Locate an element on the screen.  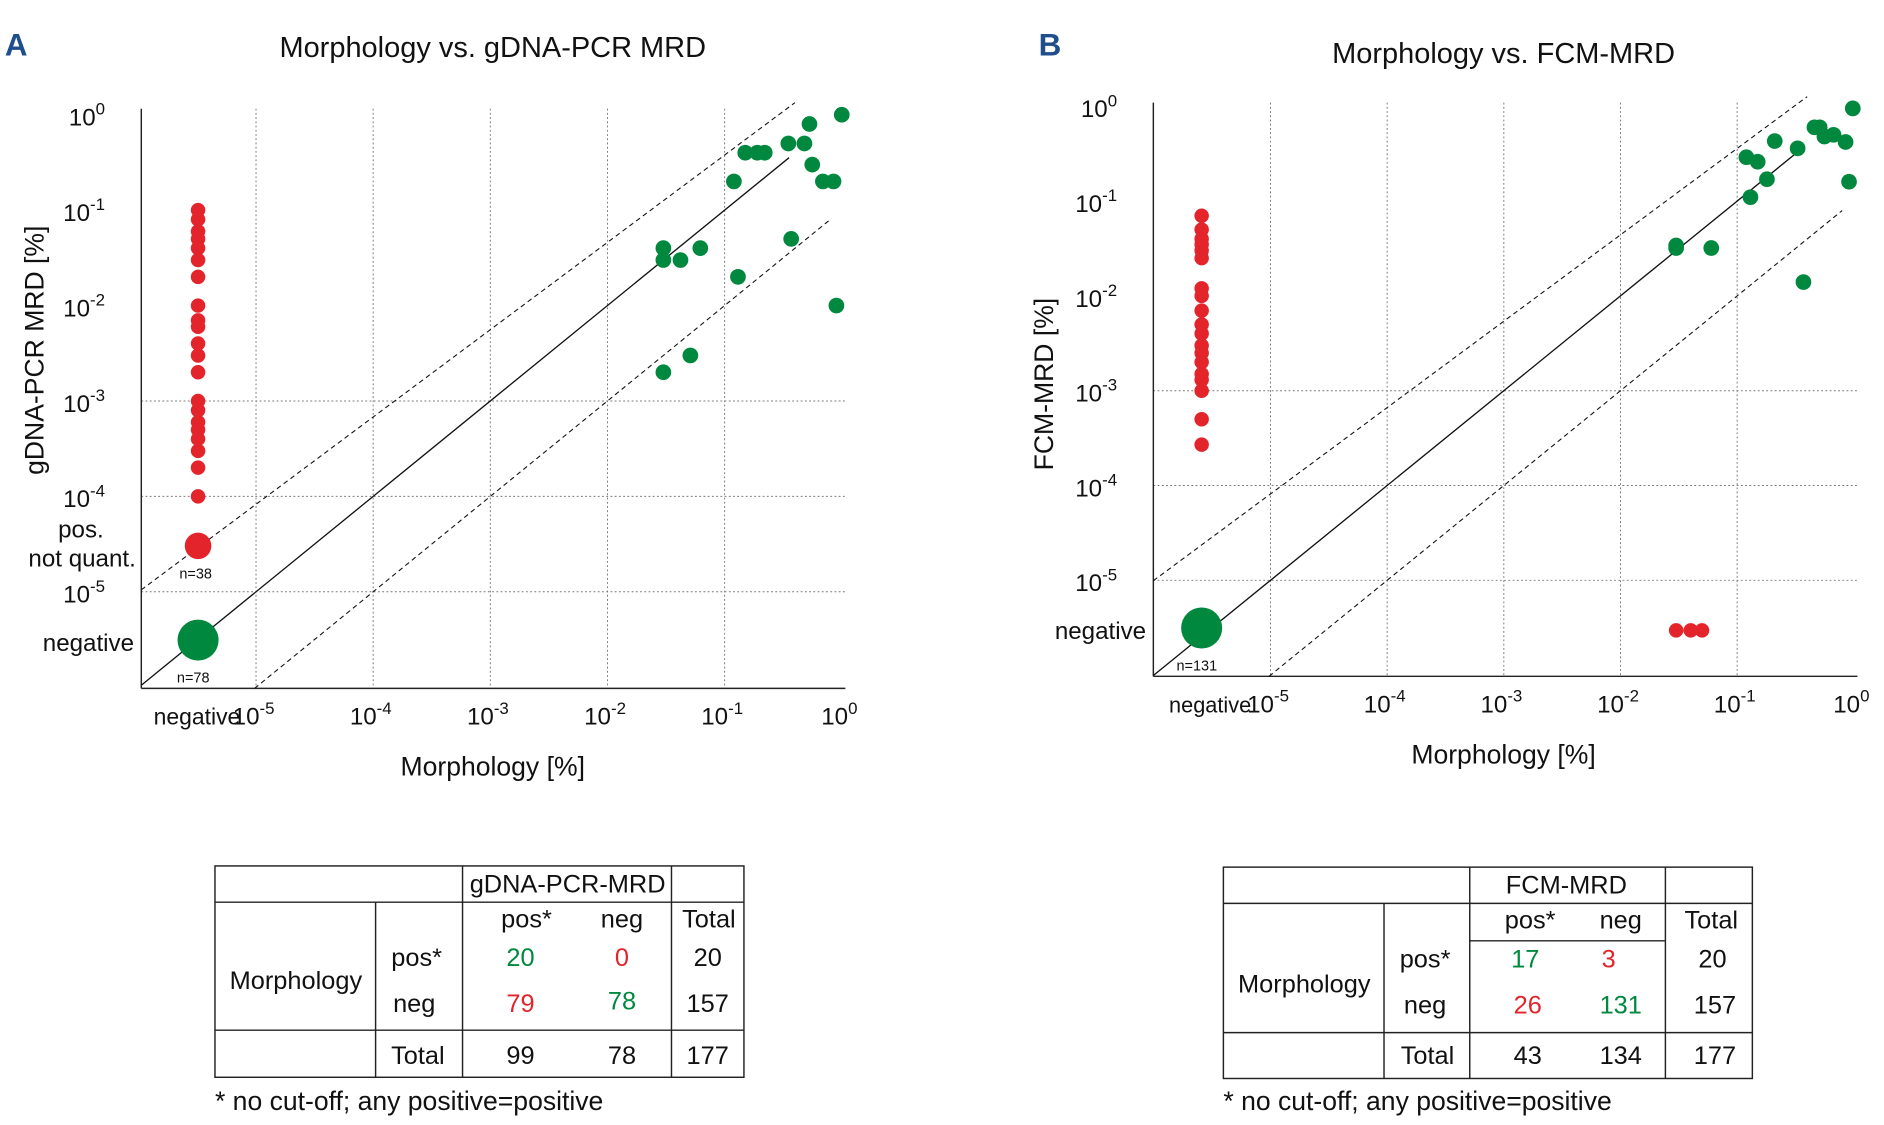
contingency-table-b is located at coordinates (1488, 973).